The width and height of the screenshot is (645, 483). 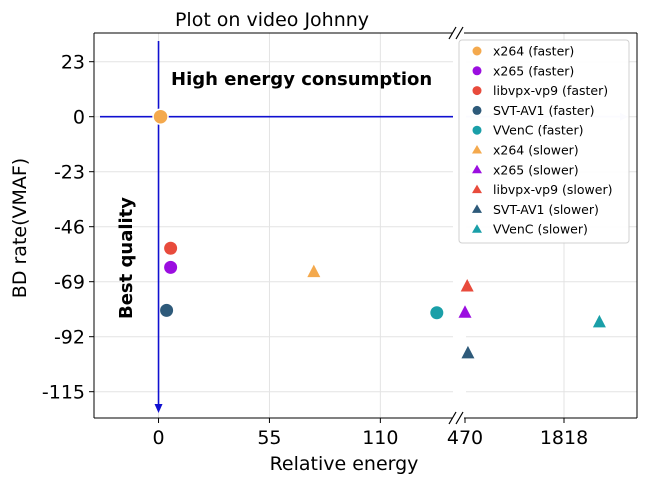 What do you see at coordinates (69, 173) in the screenshot?
I see `y-tick-label: -23` at bounding box center [69, 173].